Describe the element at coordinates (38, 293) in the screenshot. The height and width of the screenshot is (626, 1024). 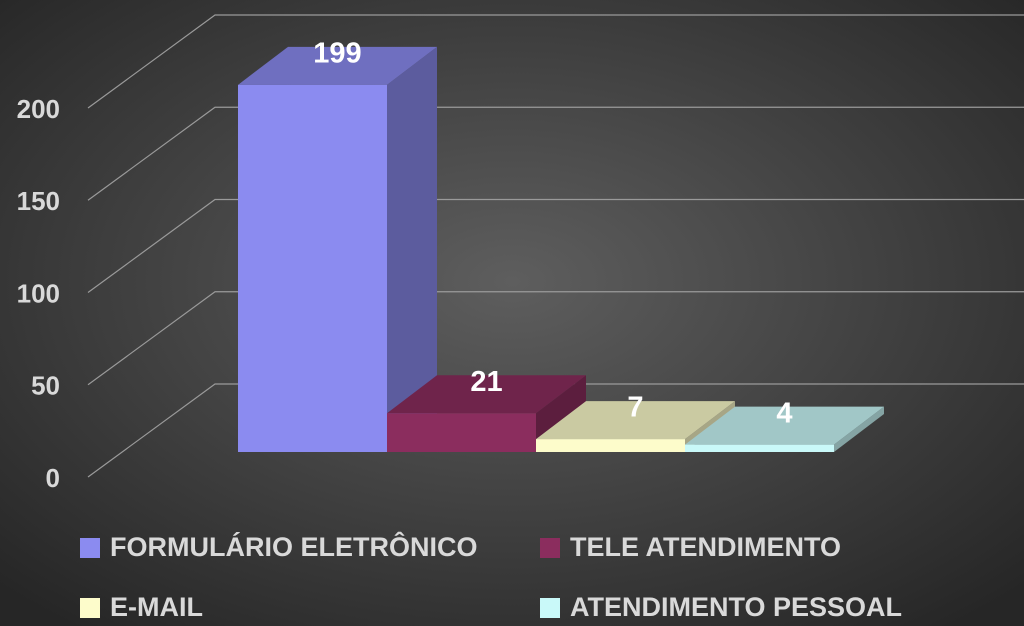
I see `y-tick-label: 100` at that location.